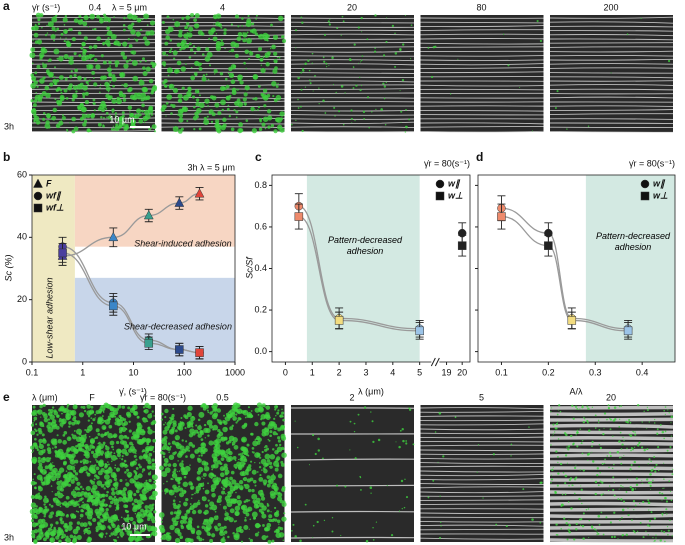 This screenshot has height=545, width=685. What do you see at coordinates (8, 267) in the screenshot?
I see `y-axis-label: Sc (%)` at bounding box center [8, 267].